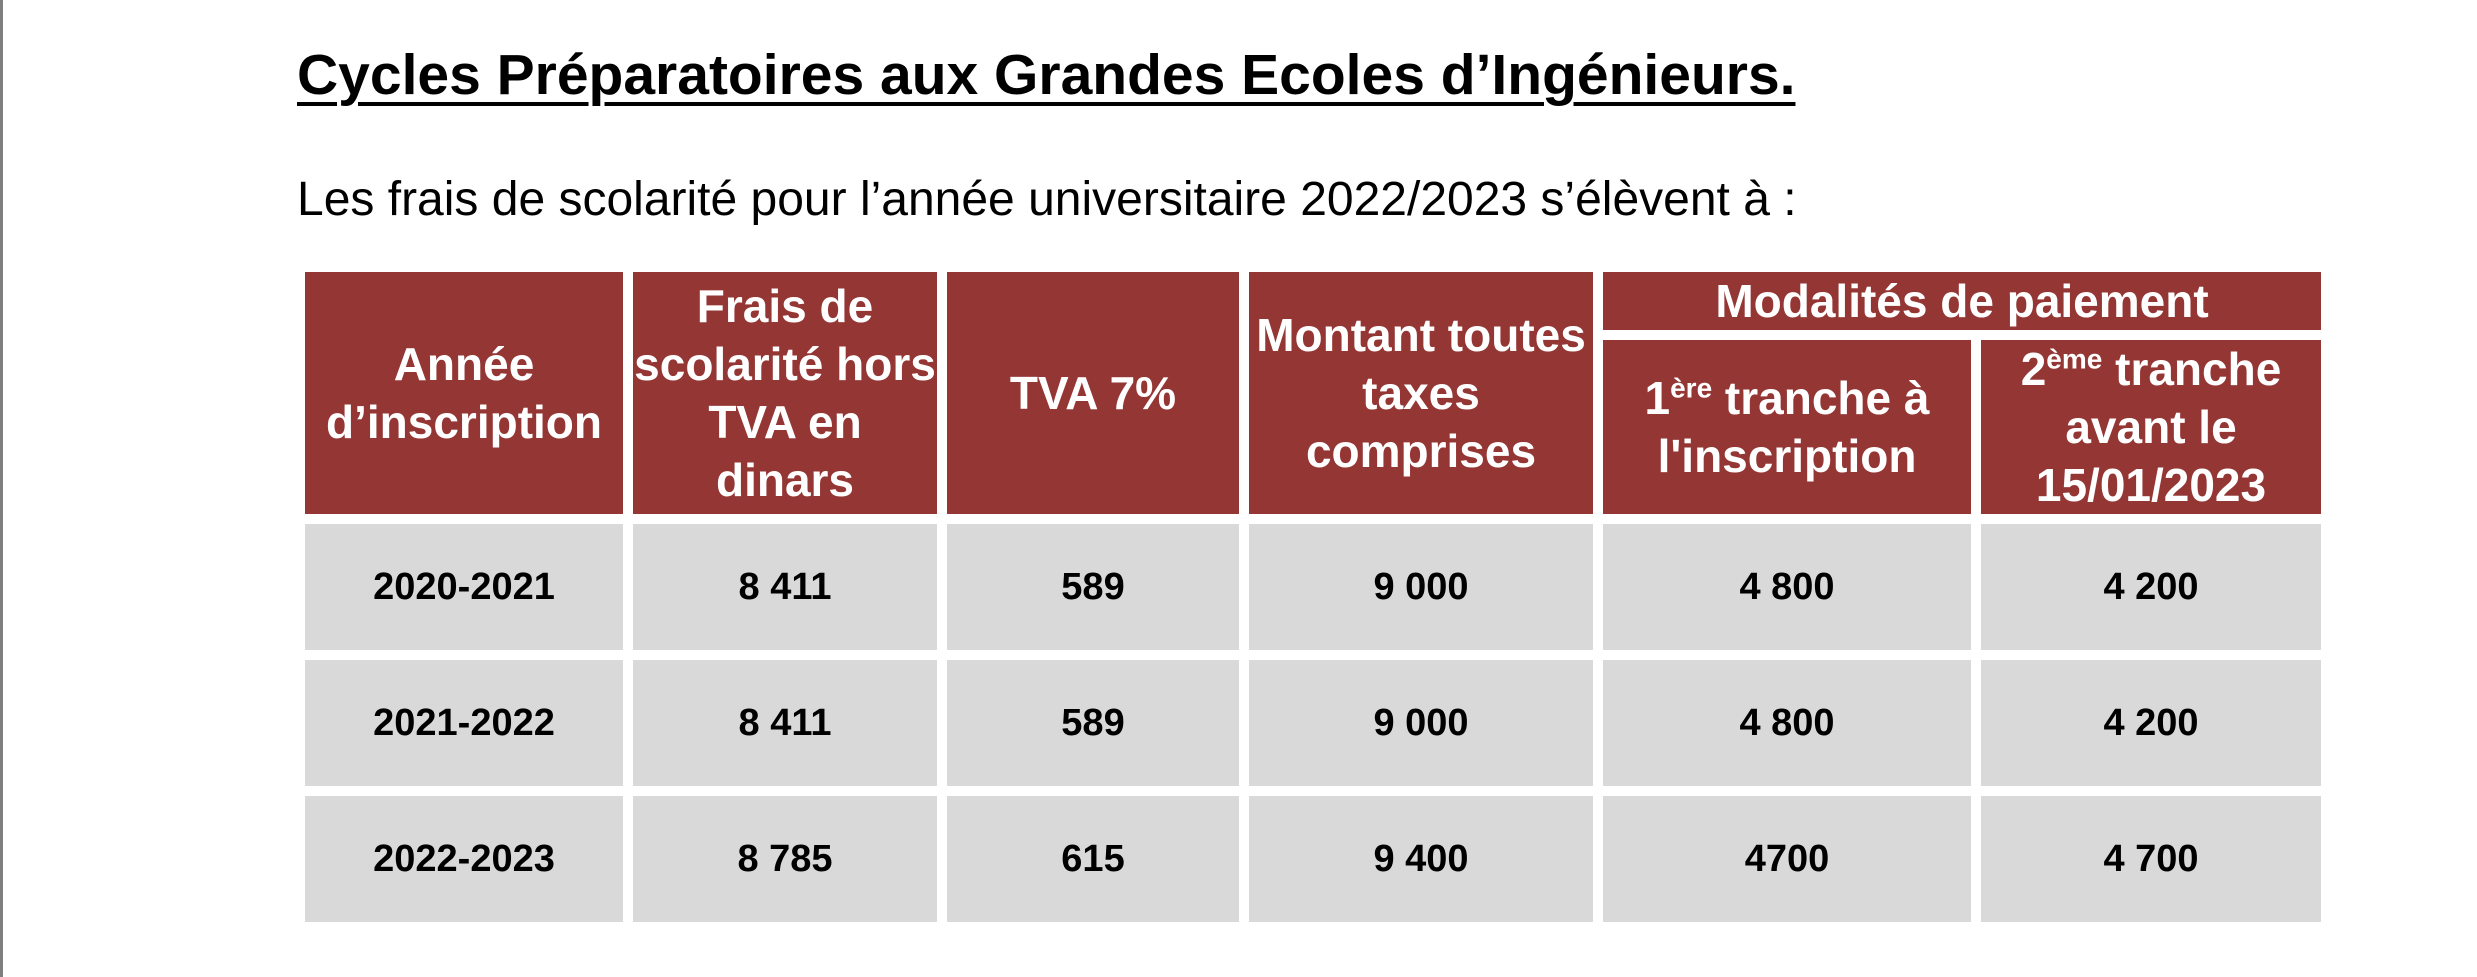 This screenshot has height=977, width=2477. What do you see at coordinates (2074, 359) in the screenshot?
I see `tranche-2-suffix: ème` at bounding box center [2074, 359].